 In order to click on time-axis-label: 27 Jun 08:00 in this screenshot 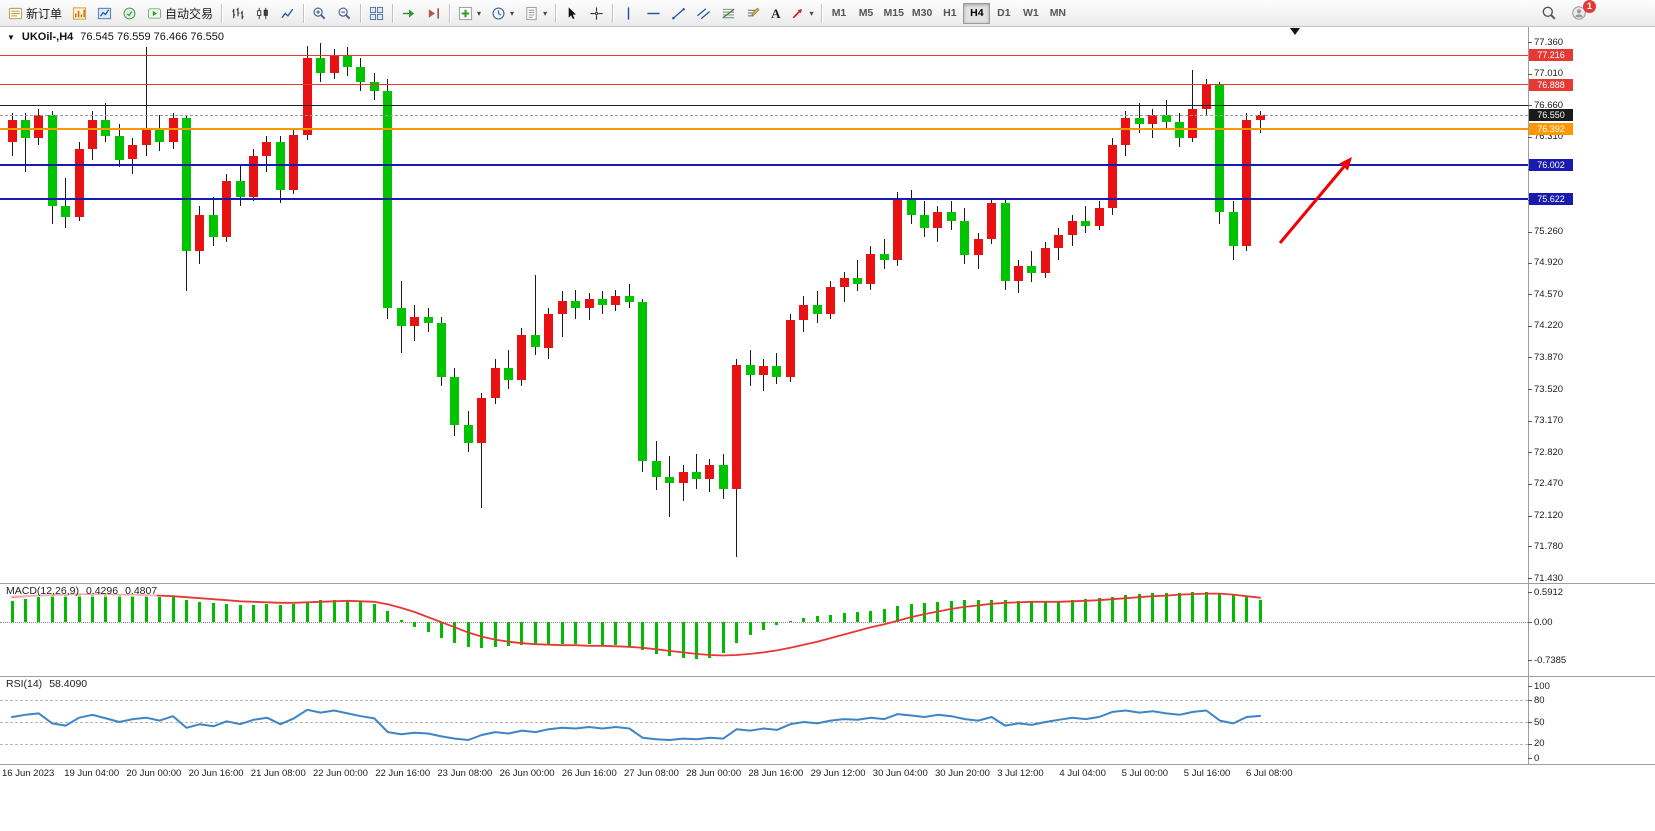, I will do `click(651, 773)`.